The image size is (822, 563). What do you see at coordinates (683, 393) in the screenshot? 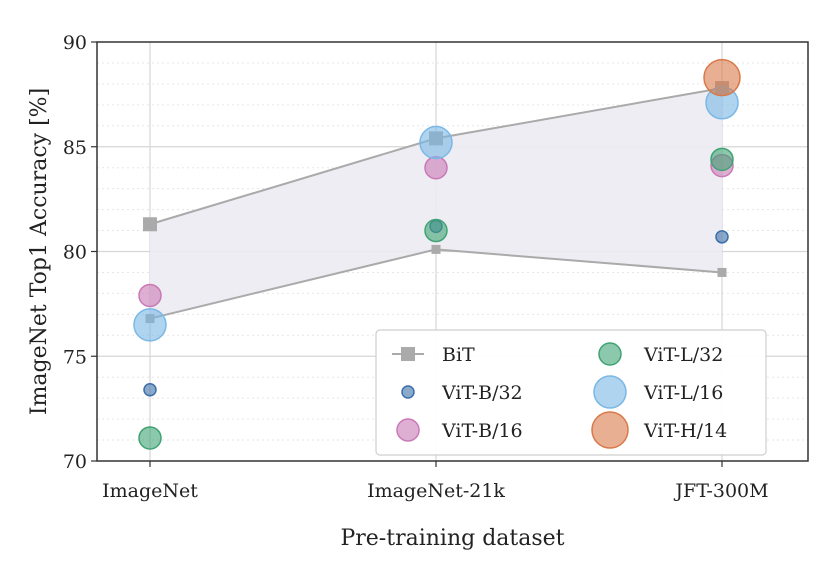
I see `legend-label: ViT-L/16` at bounding box center [683, 393].